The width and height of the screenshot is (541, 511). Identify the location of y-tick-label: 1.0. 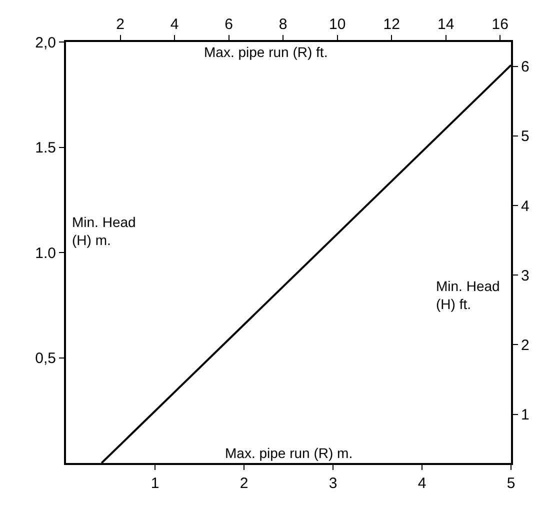
(45, 253).